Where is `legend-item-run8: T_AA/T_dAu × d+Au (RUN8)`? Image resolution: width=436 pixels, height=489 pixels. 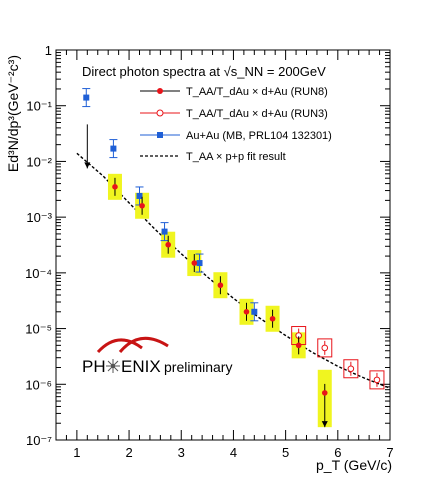
legend-item-run8: T_AA/T_dAu × d+Au (RUN8) is located at coordinates (234, 92).